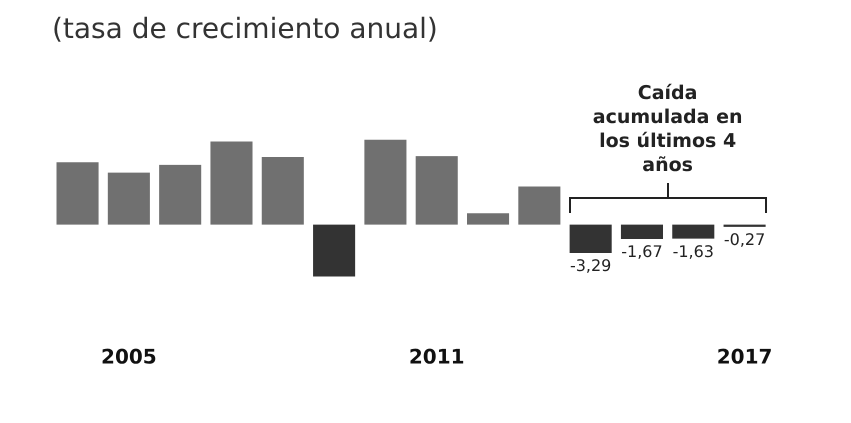 The width and height of the screenshot is (851, 423). What do you see at coordinates (591, 266) in the screenshot?
I see `data-label: -3,29` at bounding box center [591, 266].